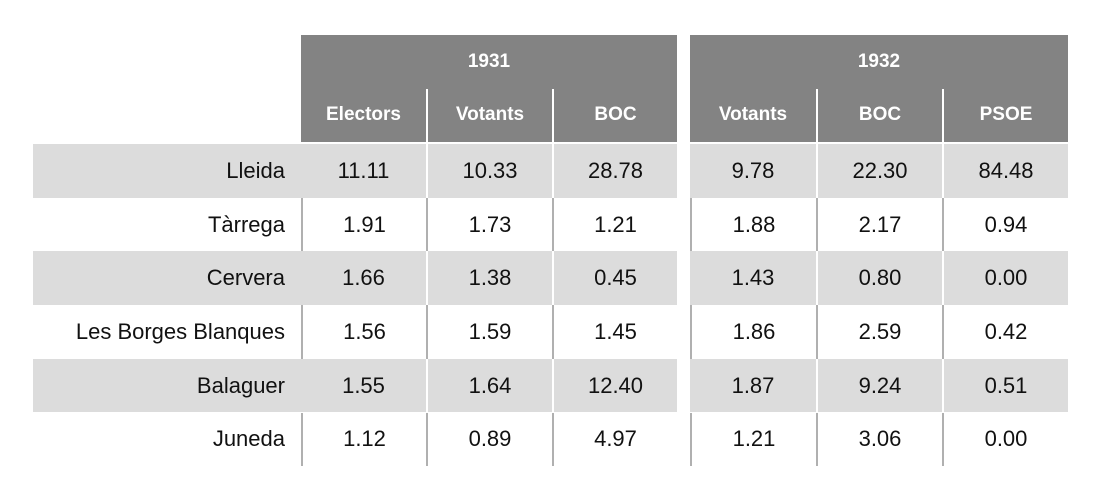  What do you see at coordinates (879, 439) in the screenshot?
I see `data-cell: 3.06` at bounding box center [879, 439].